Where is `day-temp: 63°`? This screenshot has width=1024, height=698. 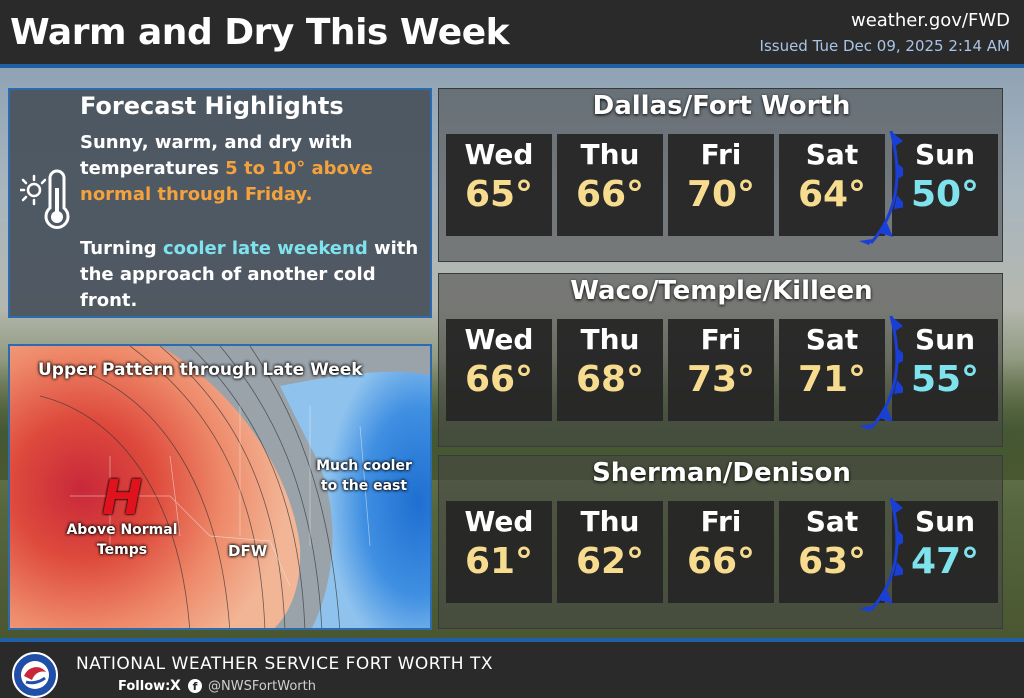
day-temp: 63° is located at coordinates (832, 561).